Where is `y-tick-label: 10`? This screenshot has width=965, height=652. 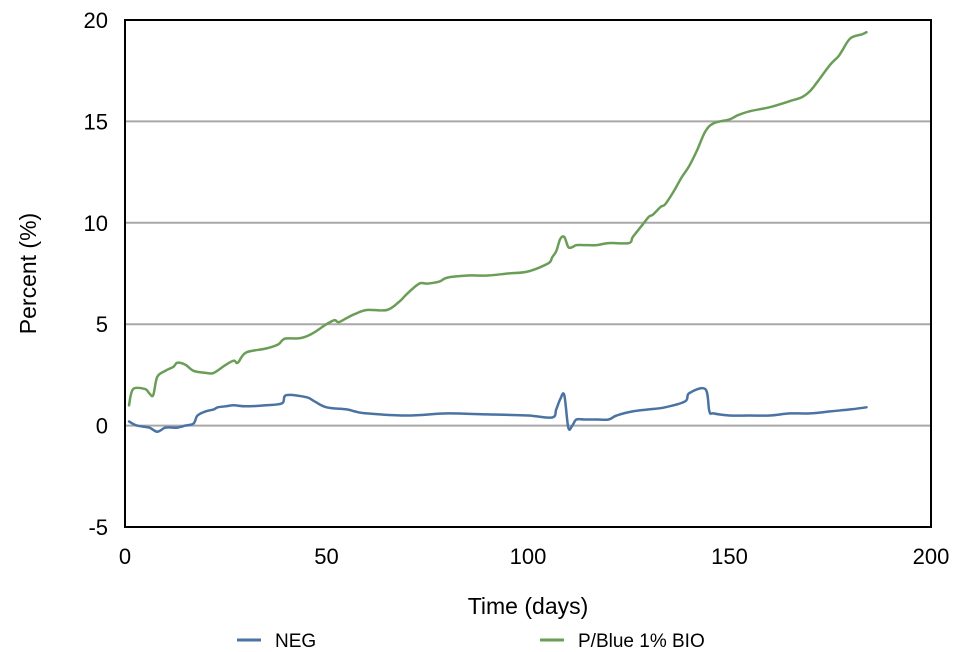 y-tick-label: 10 is located at coordinates (96, 223).